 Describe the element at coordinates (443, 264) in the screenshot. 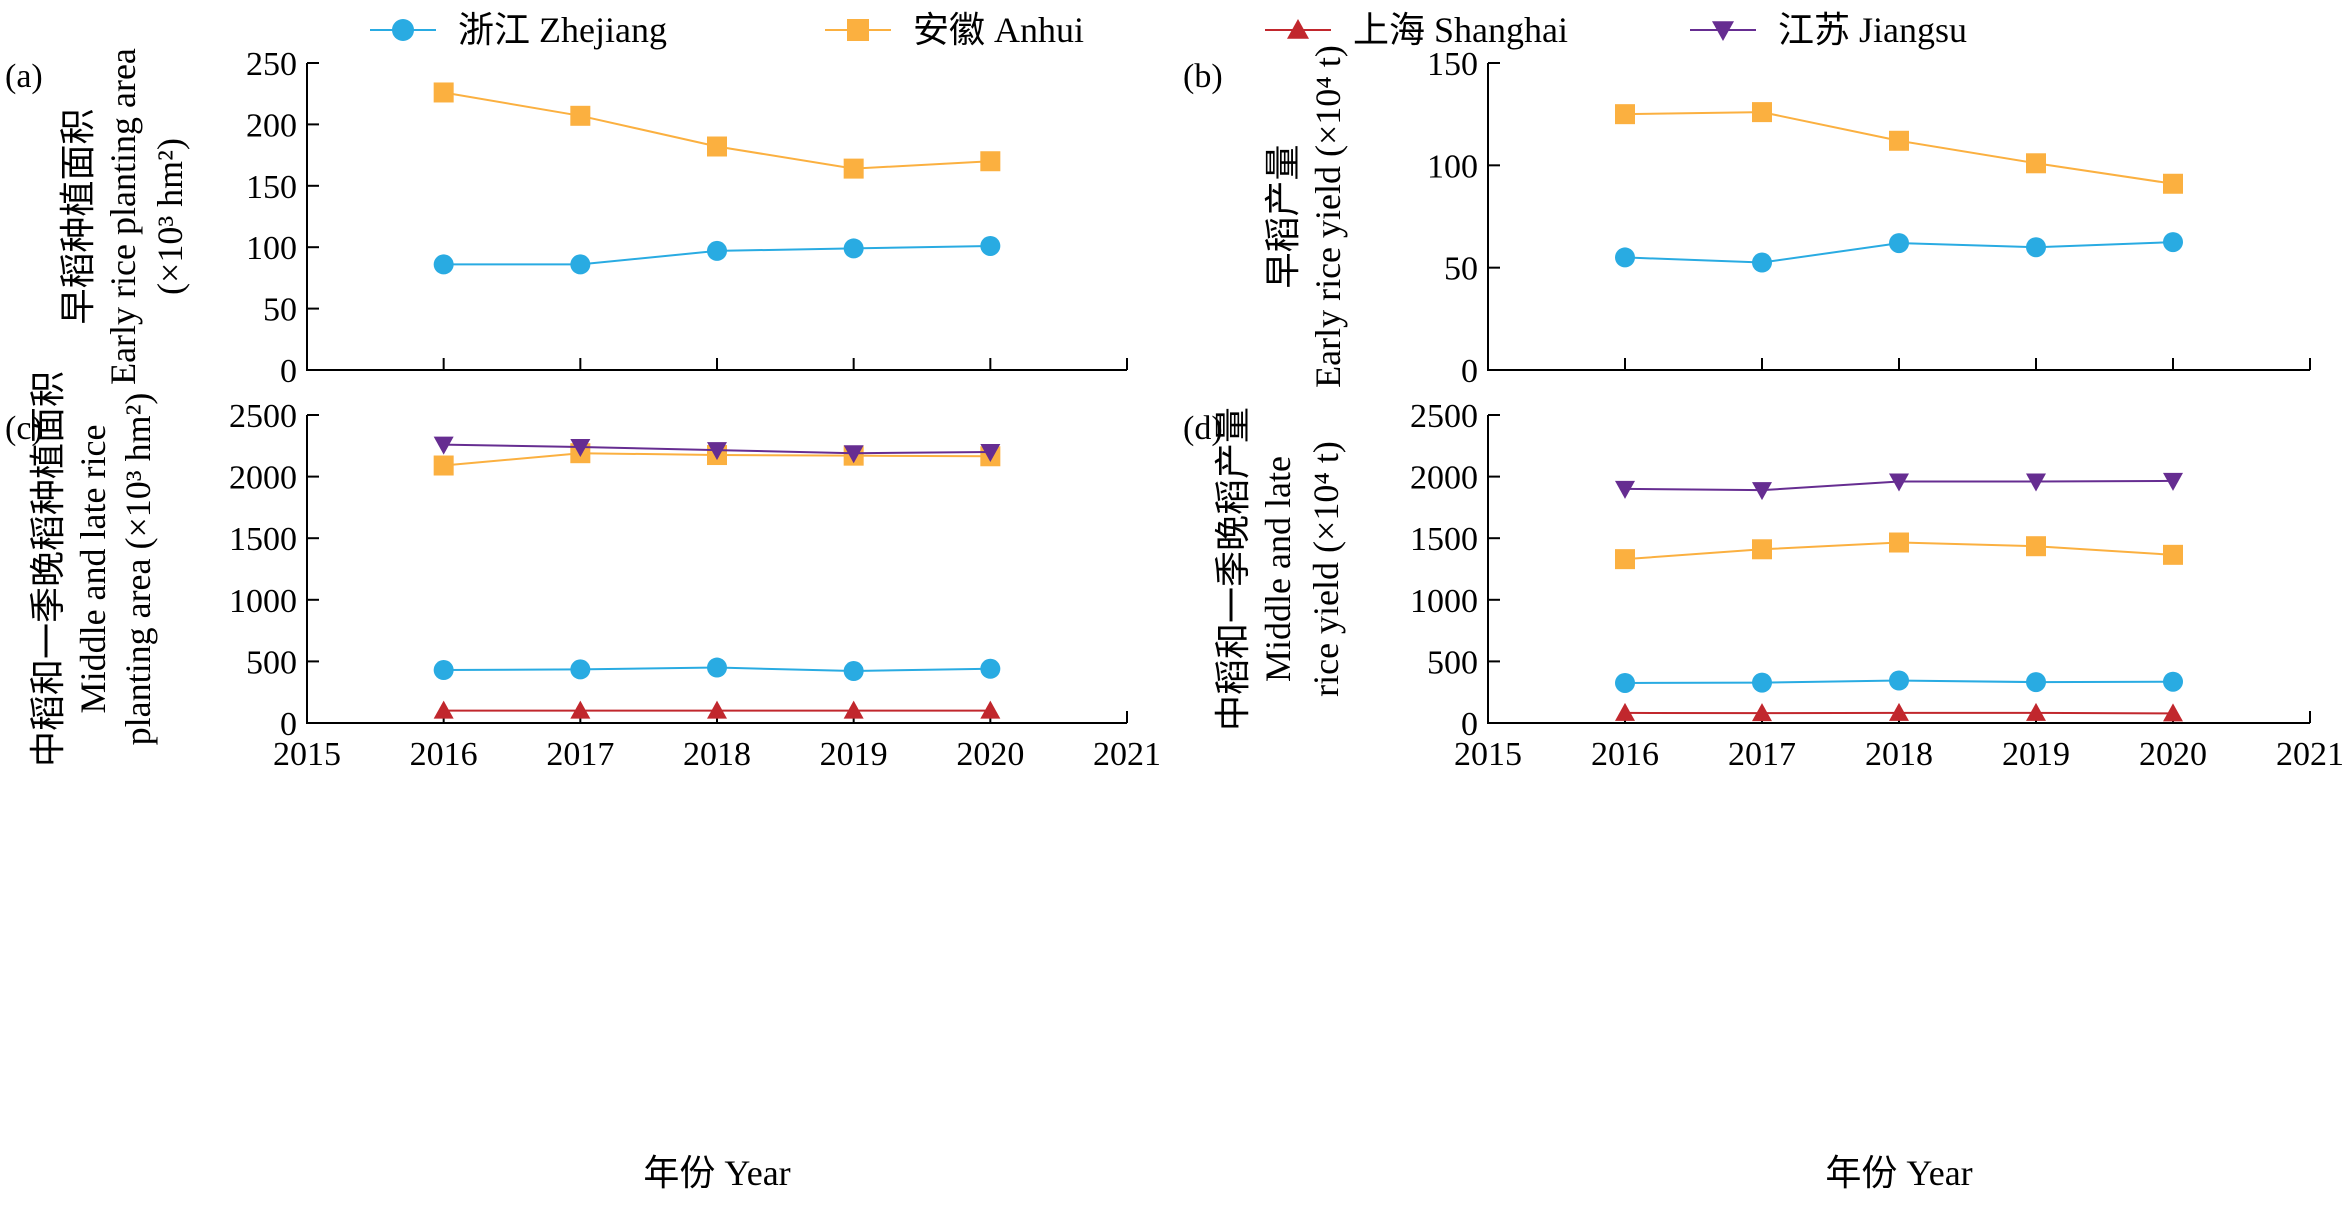

I see `panel-a-point-zhejiang-2016` at that location.